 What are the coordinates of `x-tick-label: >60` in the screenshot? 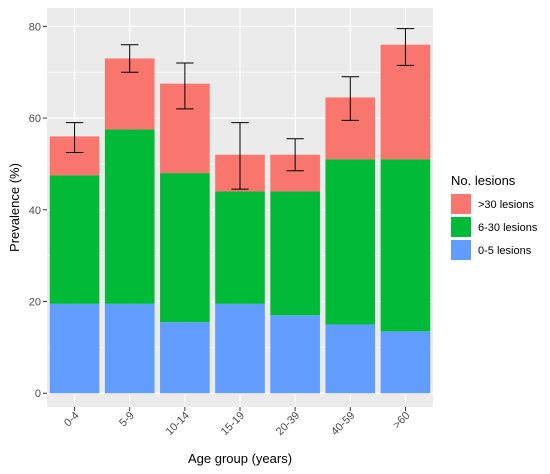 It's located at (402, 421).